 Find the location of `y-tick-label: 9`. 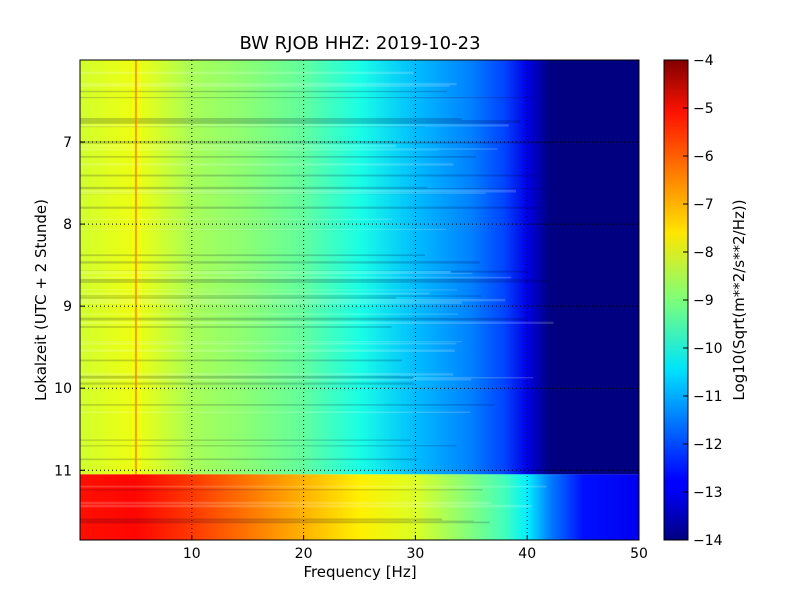

y-tick-label: 9 is located at coordinates (67, 307).